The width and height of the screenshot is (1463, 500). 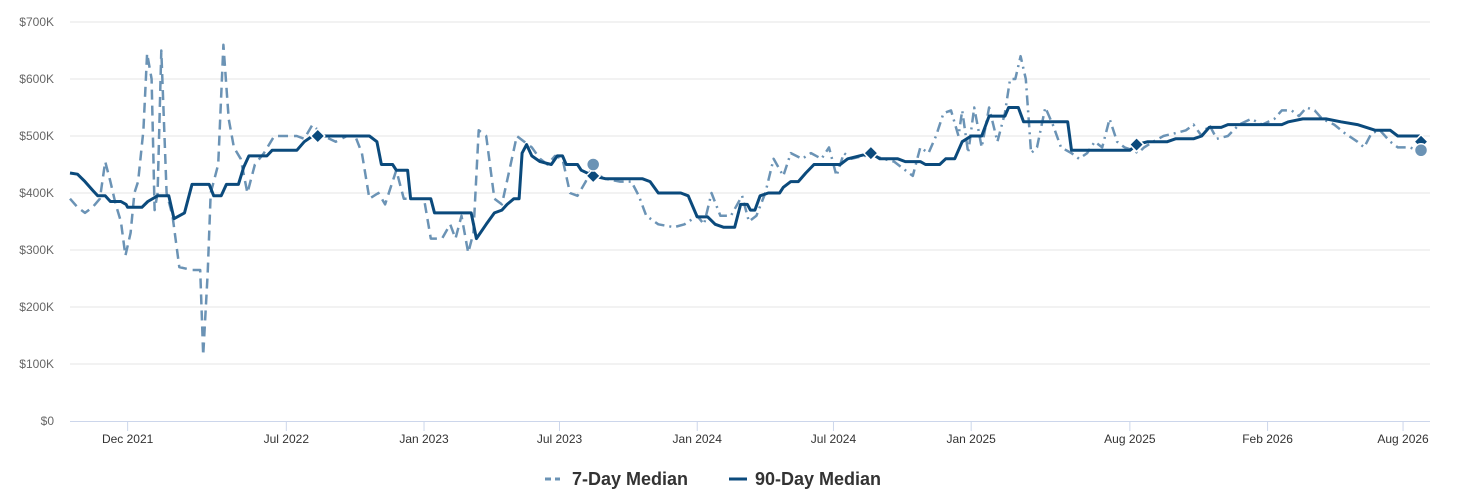 What do you see at coordinates (1267, 439) in the screenshot?
I see `x-tick-label: Feb 2026` at bounding box center [1267, 439].